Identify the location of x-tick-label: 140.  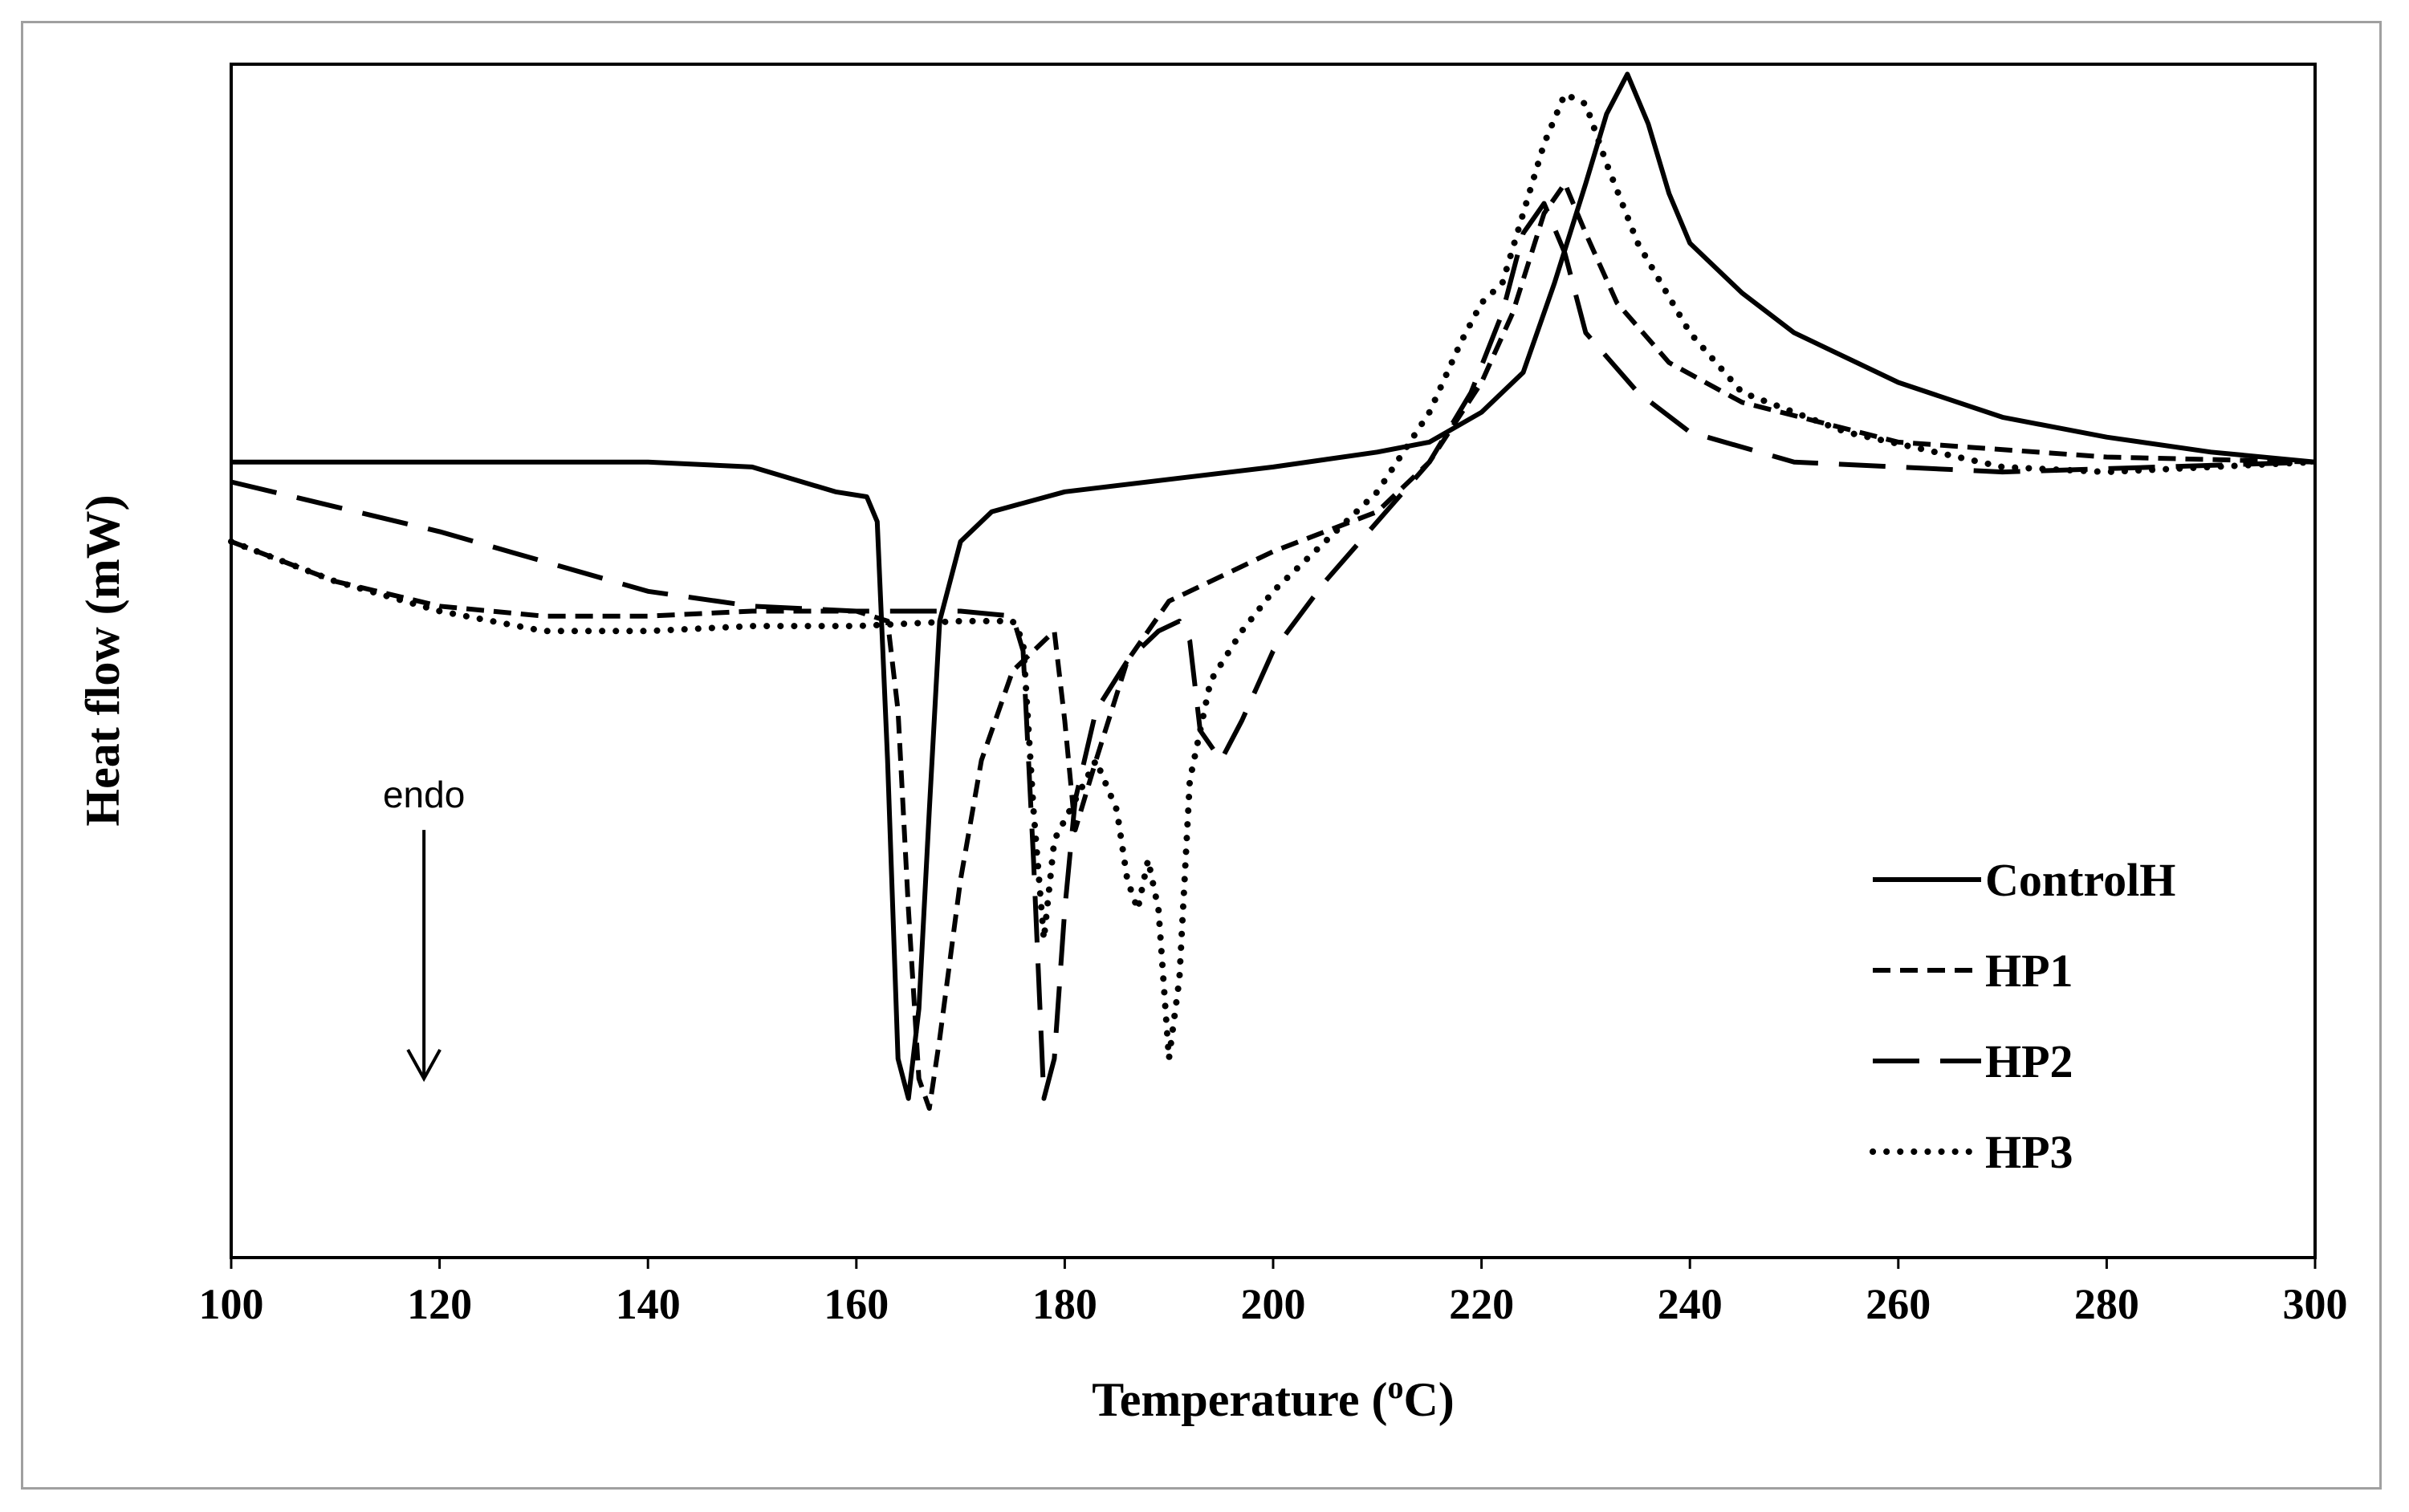
(648, 1304).